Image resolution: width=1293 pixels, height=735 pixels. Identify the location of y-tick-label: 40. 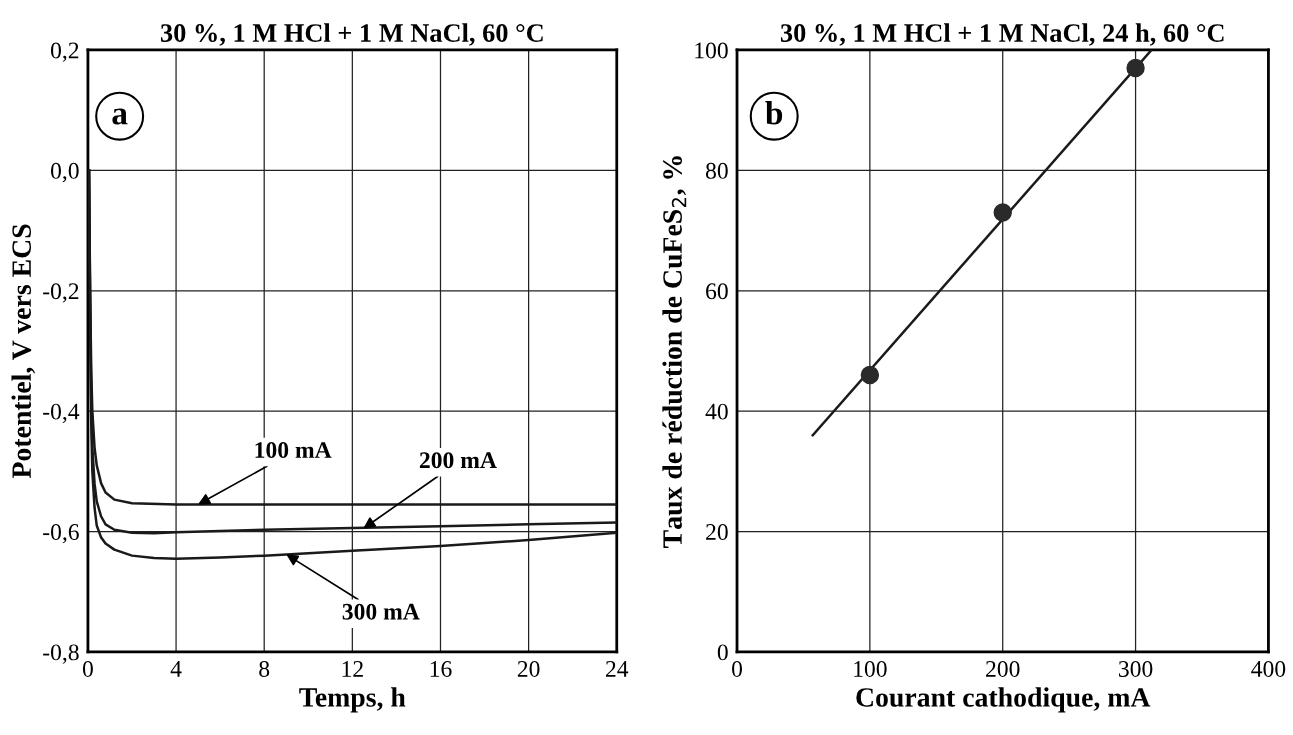
(716, 411).